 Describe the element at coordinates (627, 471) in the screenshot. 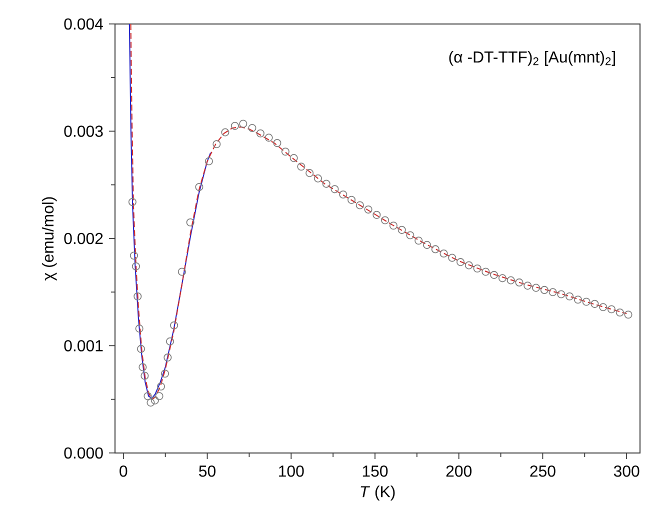

I see `x-tick-label: 300` at that location.